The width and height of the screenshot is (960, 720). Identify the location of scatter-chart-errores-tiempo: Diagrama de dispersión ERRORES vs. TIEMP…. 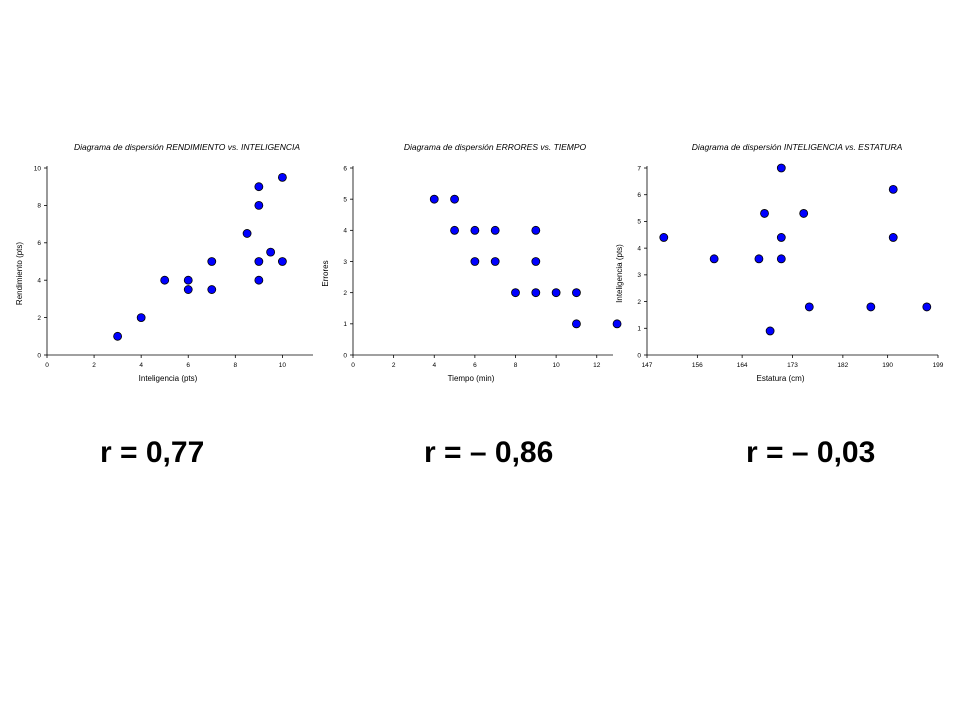
(471, 262).